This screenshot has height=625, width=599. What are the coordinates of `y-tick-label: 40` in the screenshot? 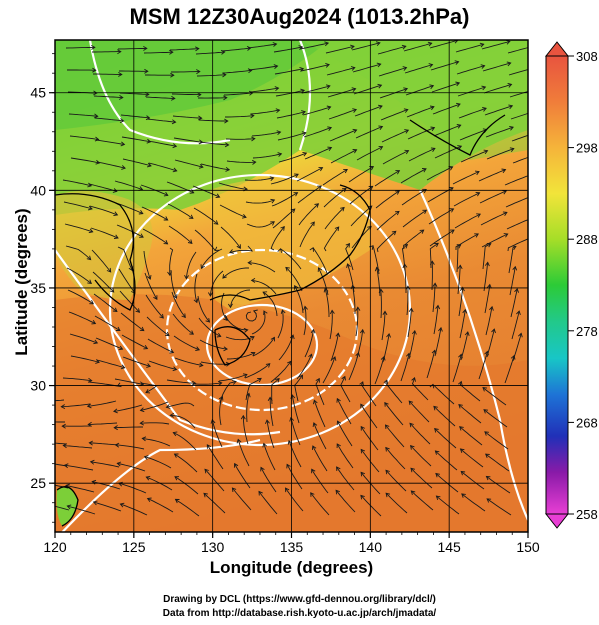 It's located at (38, 190).